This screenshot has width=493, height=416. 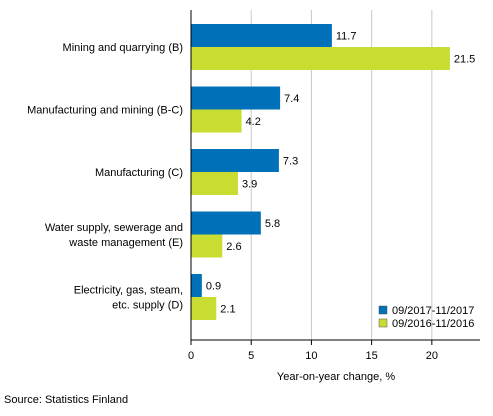 I want to click on bar-s1-c3, so click(x=207, y=246).